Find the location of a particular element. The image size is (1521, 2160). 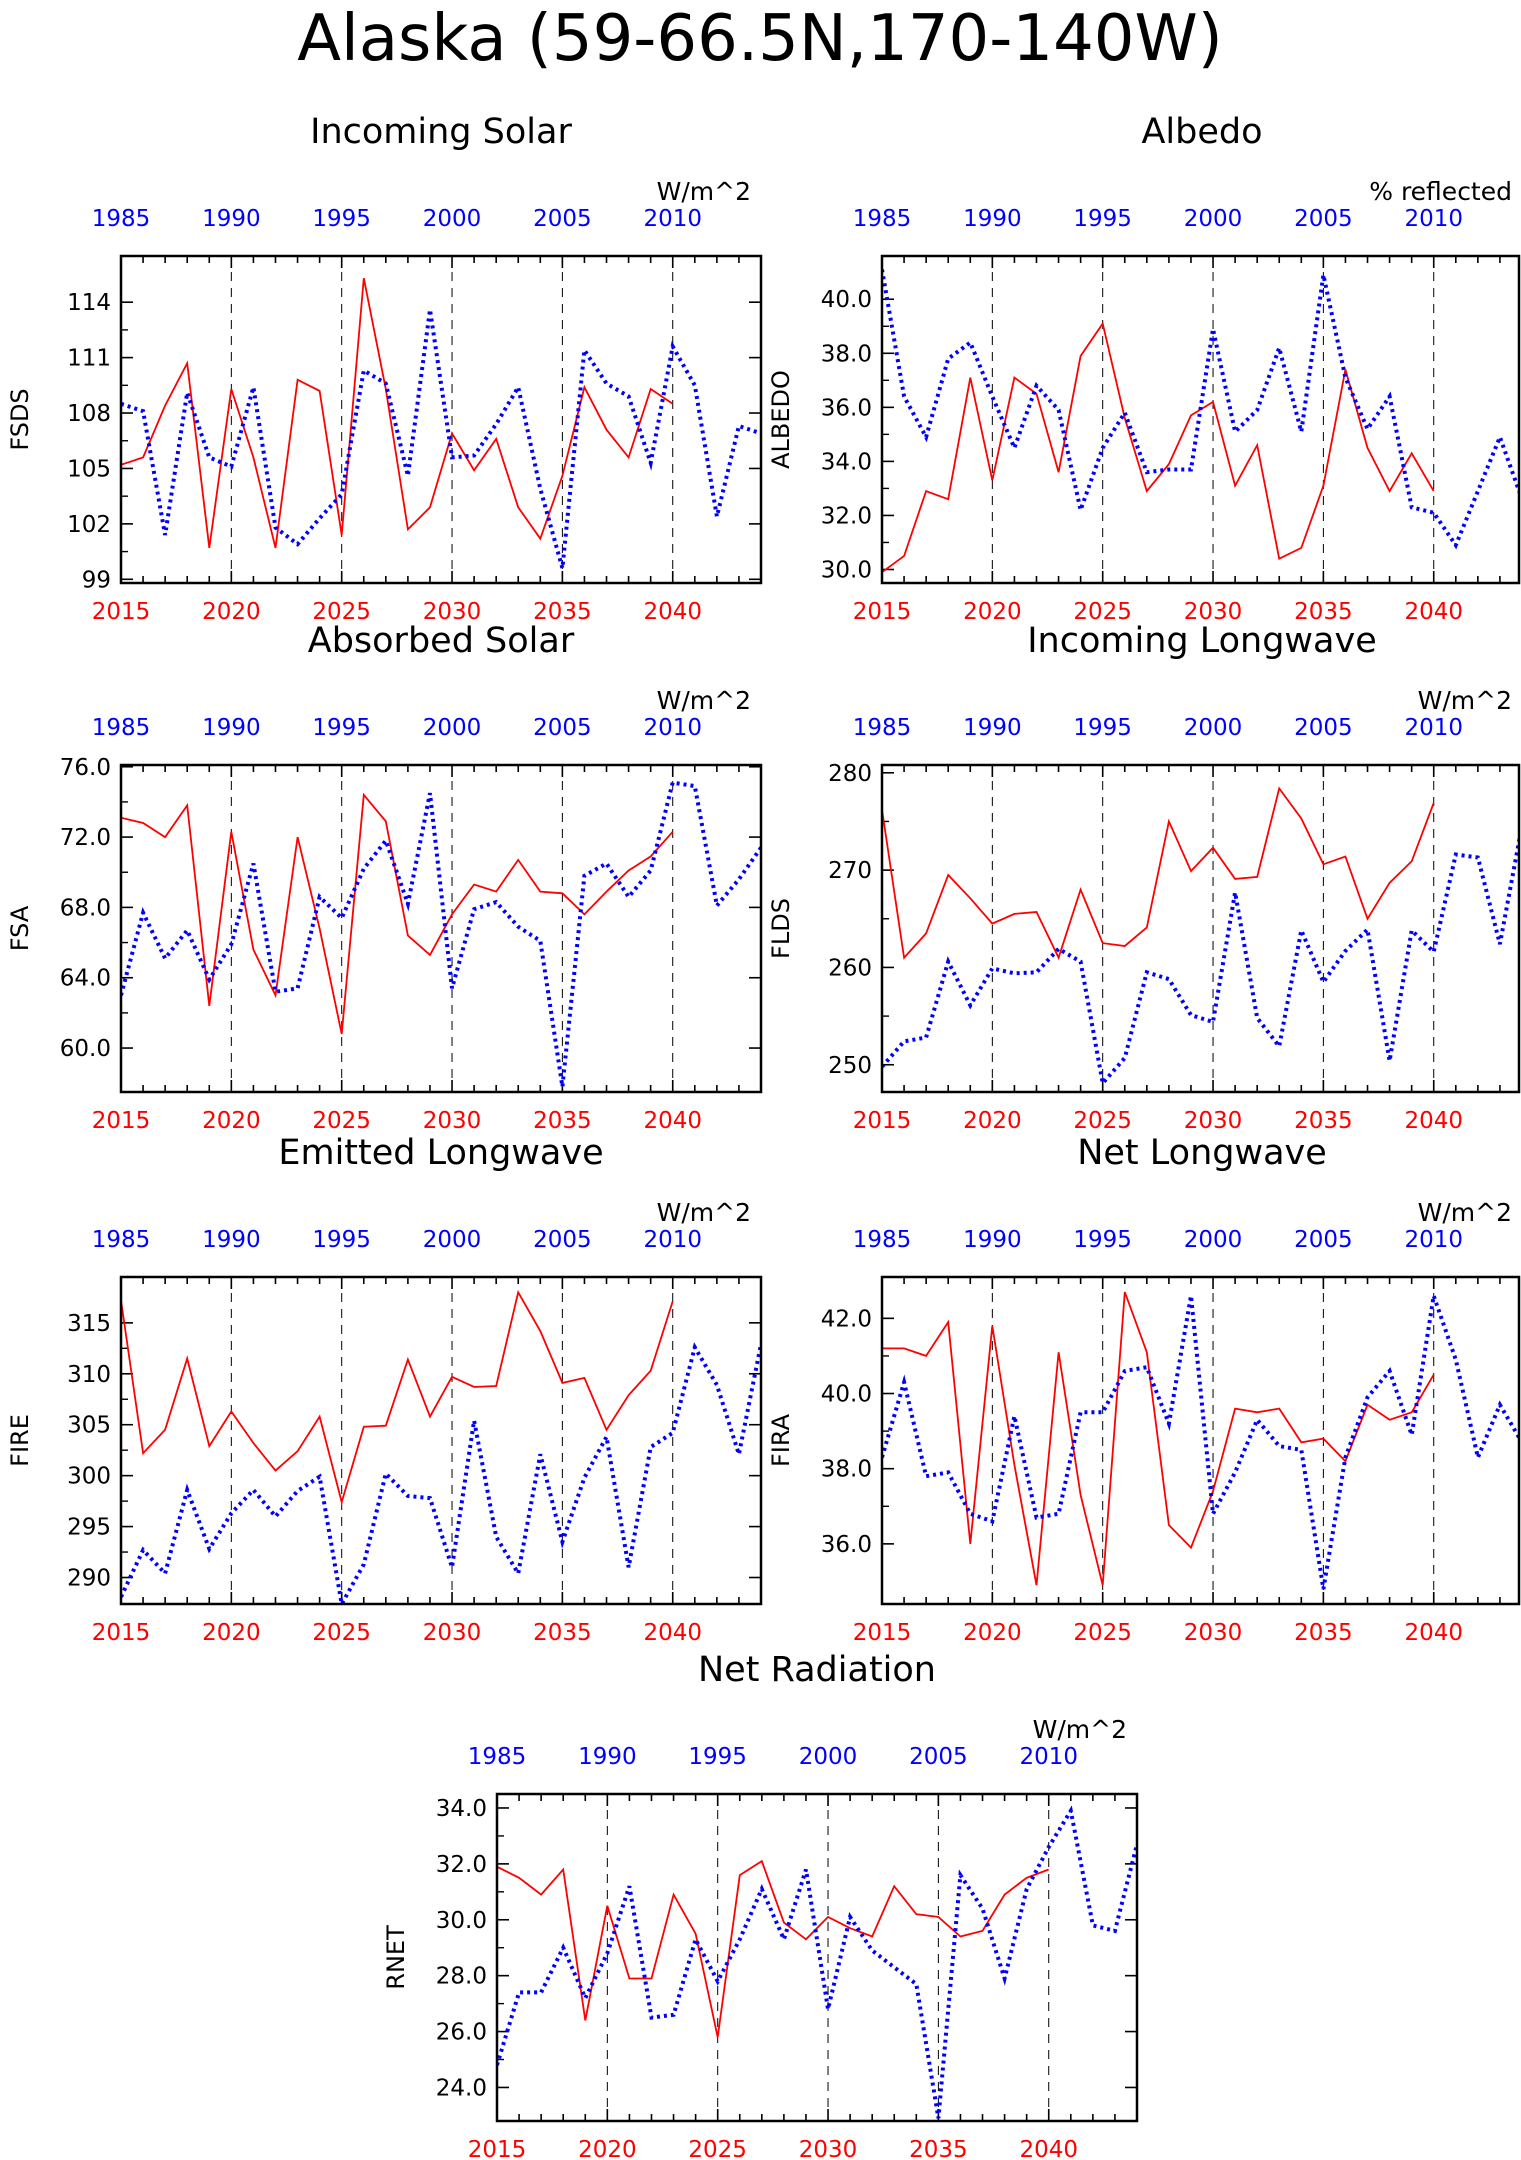

y-tick-label: 99 is located at coordinates (96, 580).